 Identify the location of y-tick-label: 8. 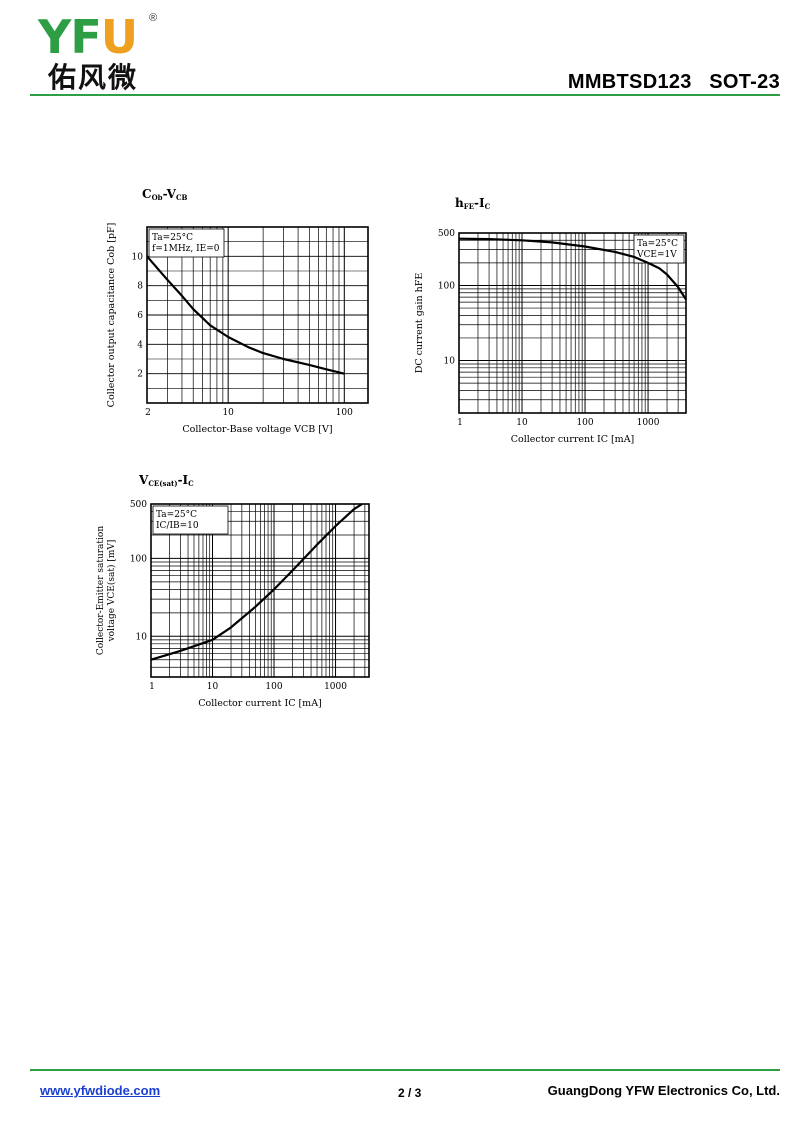
(140, 287).